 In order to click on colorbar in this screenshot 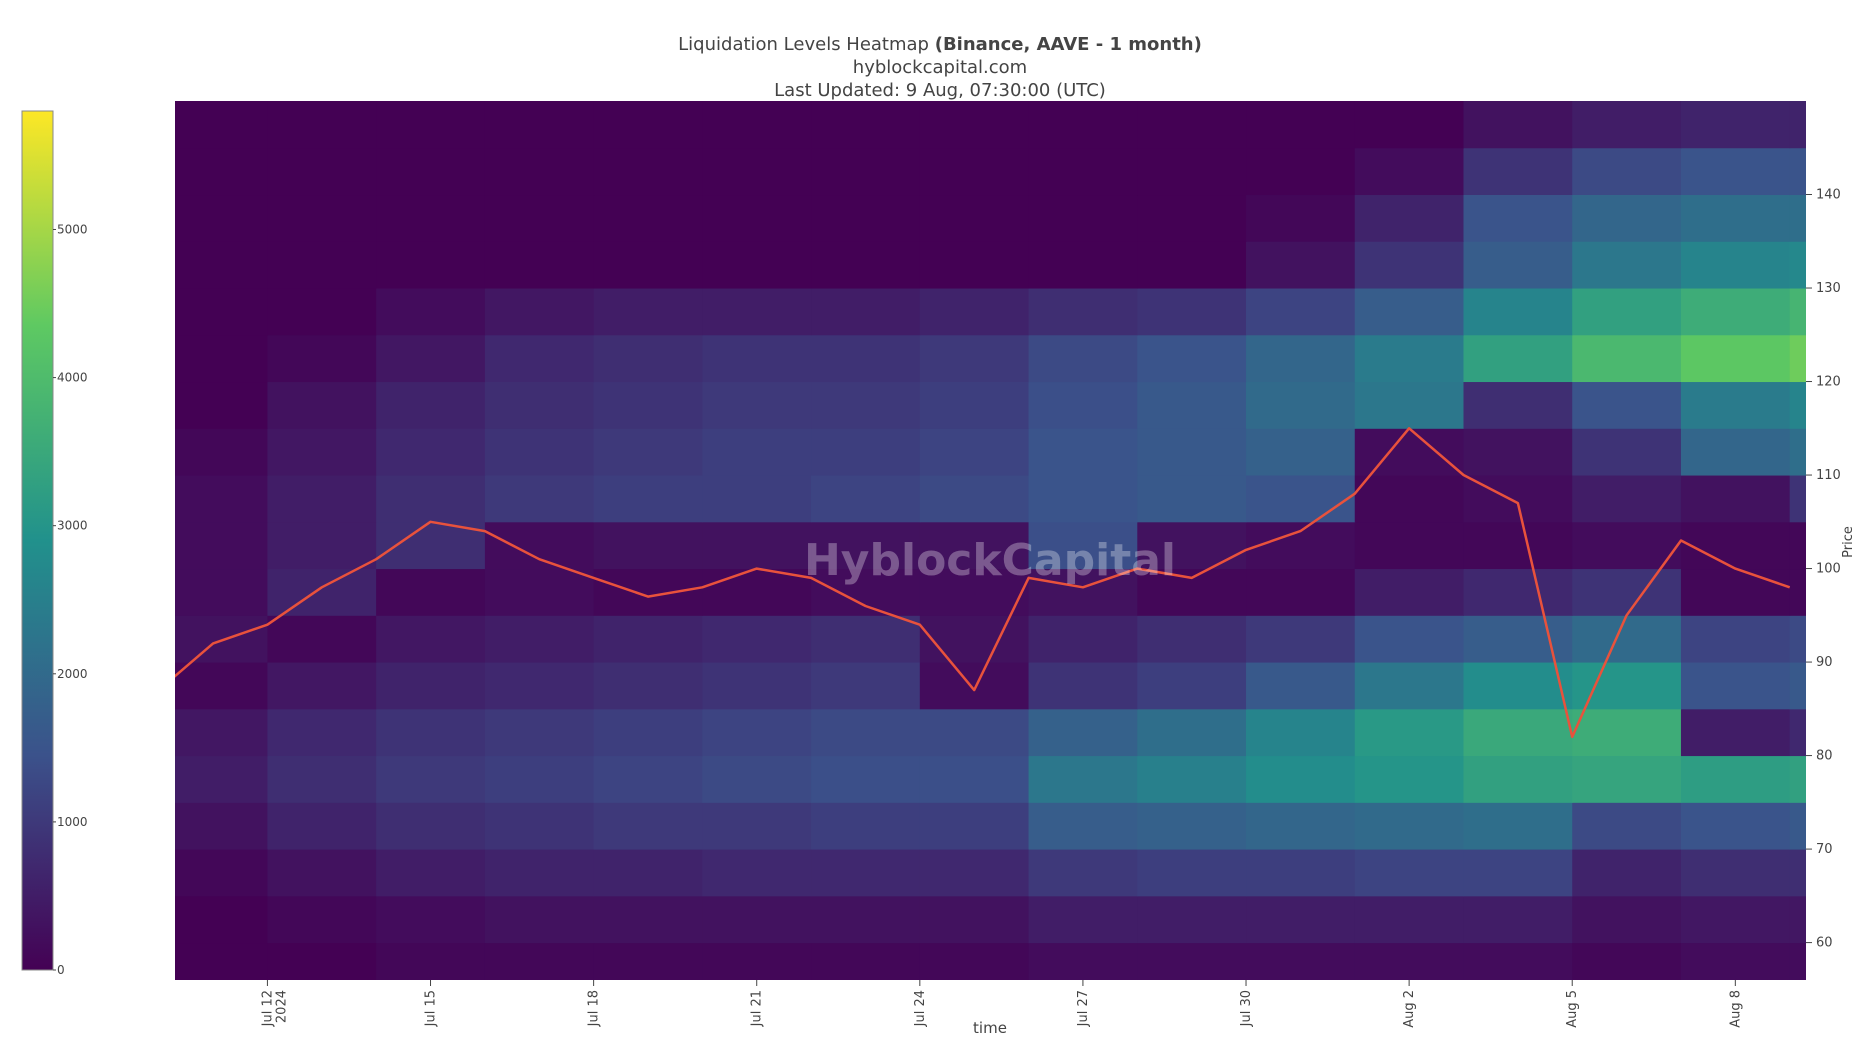, I will do `click(37, 540)`.